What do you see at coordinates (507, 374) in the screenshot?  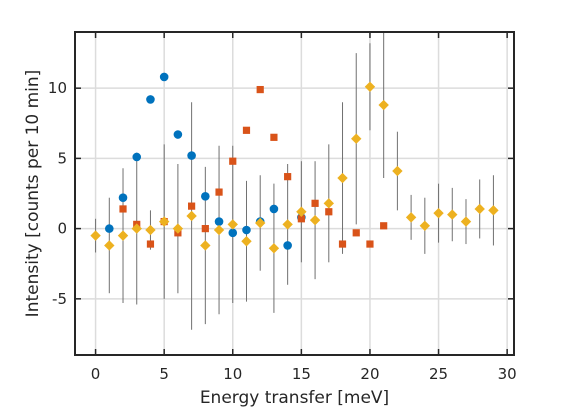 I see `x-tick-label: 30` at bounding box center [507, 374].